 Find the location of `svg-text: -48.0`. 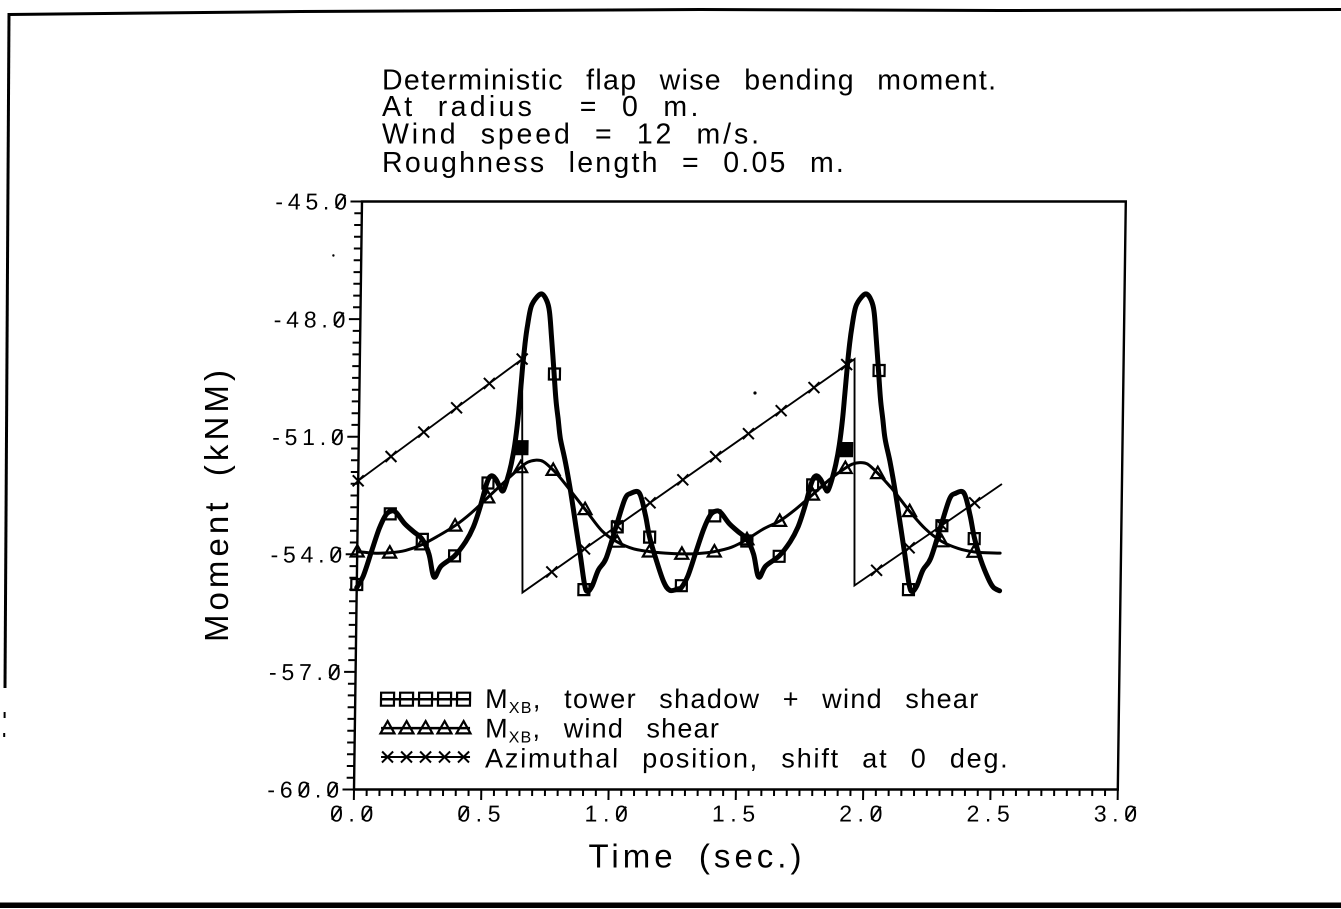

svg-text: -48.0 is located at coordinates (312, 319).